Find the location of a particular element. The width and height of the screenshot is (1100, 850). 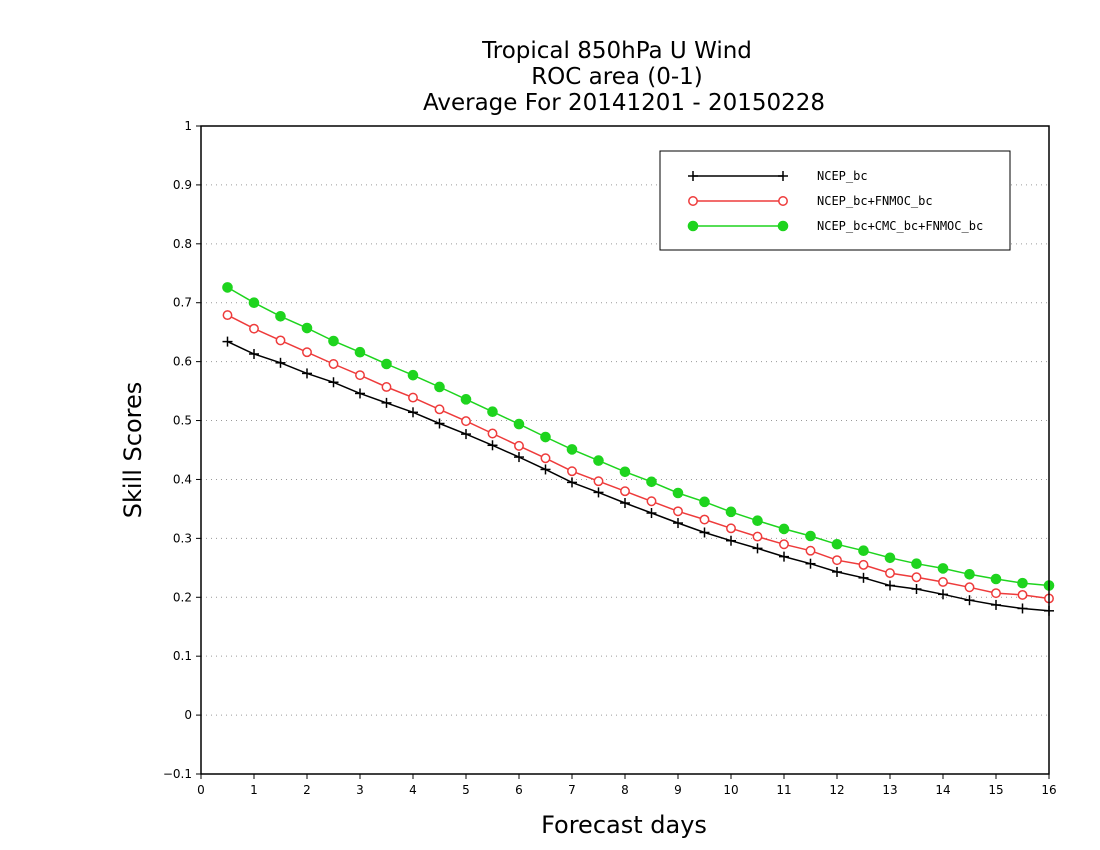

x-tick-label: 8 is located at coordinates (625, 790).